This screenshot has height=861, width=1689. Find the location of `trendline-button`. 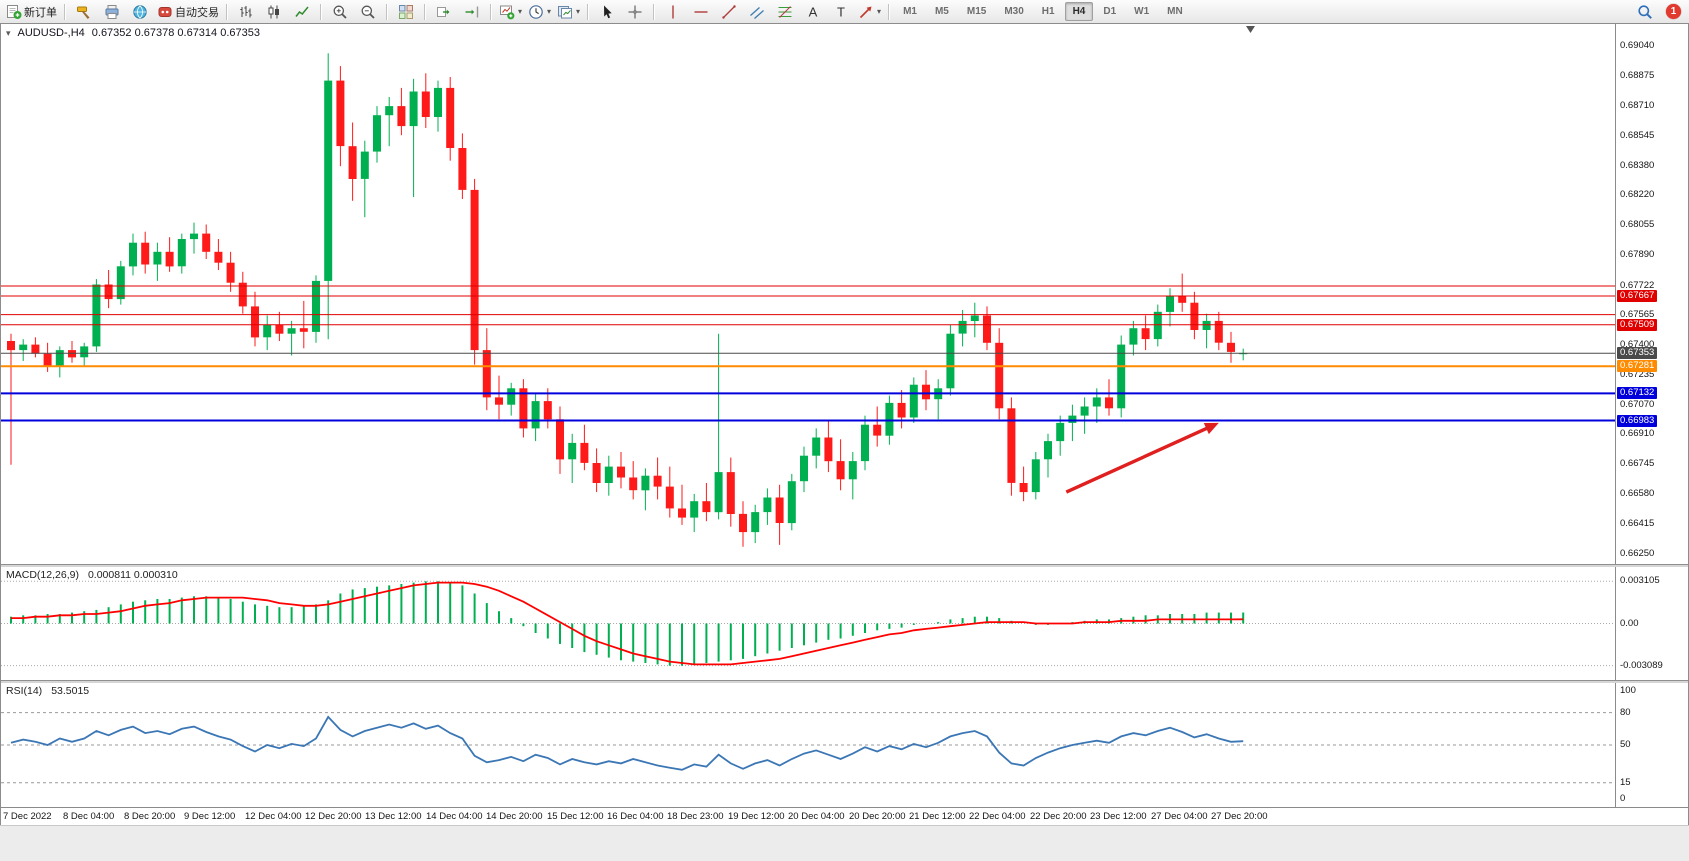

trendline-button is located at coordinates (729, 12).